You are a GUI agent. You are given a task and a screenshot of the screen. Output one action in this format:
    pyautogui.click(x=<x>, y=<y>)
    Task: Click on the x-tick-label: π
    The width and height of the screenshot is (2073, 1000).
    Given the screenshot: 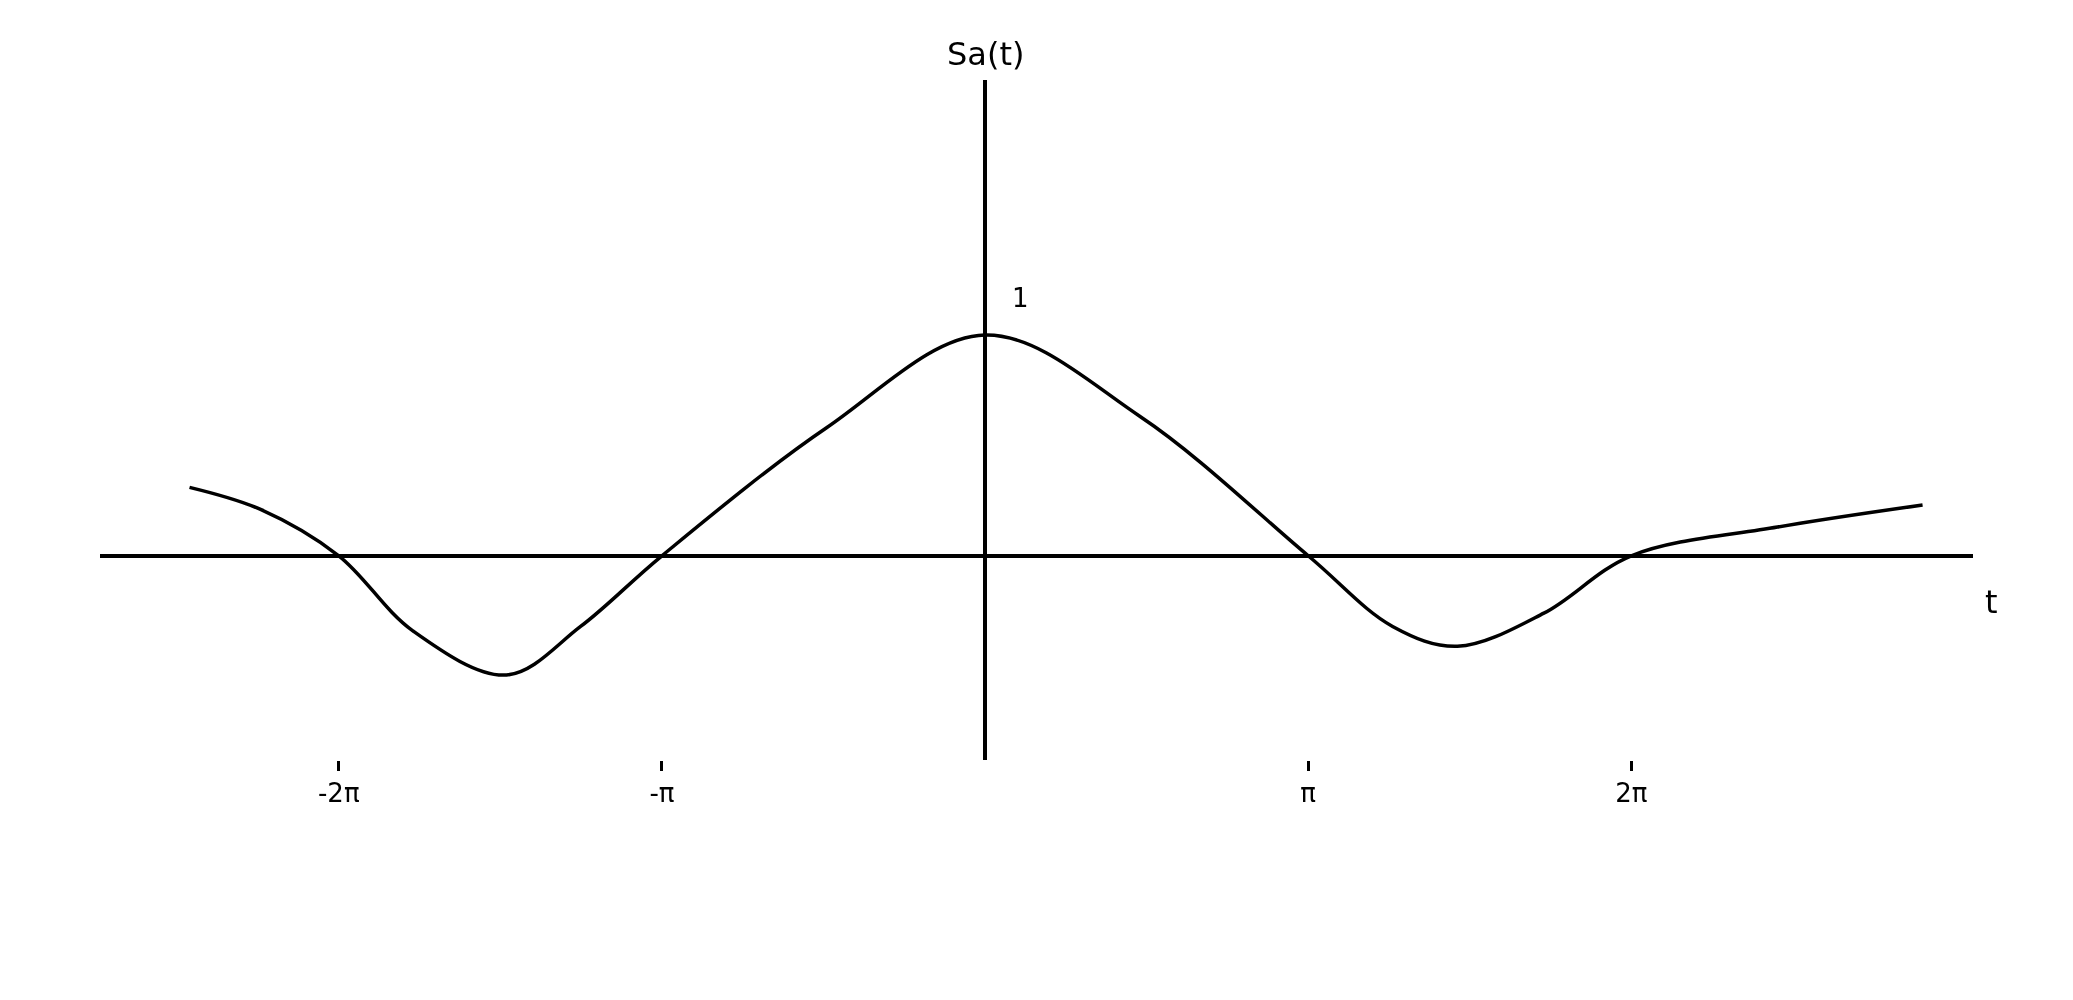 What is the action you would take?
    pyautogui.click(x=1308, y=793)
    